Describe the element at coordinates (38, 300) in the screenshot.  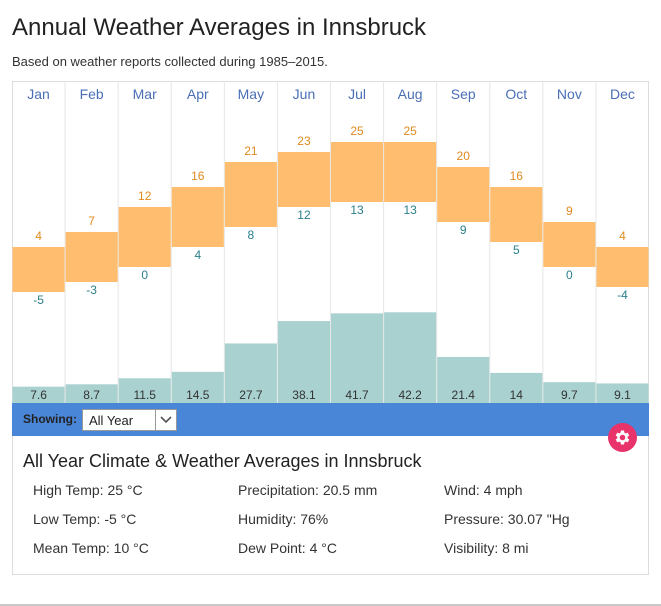
I see `low-temp-label: -5` at that location.